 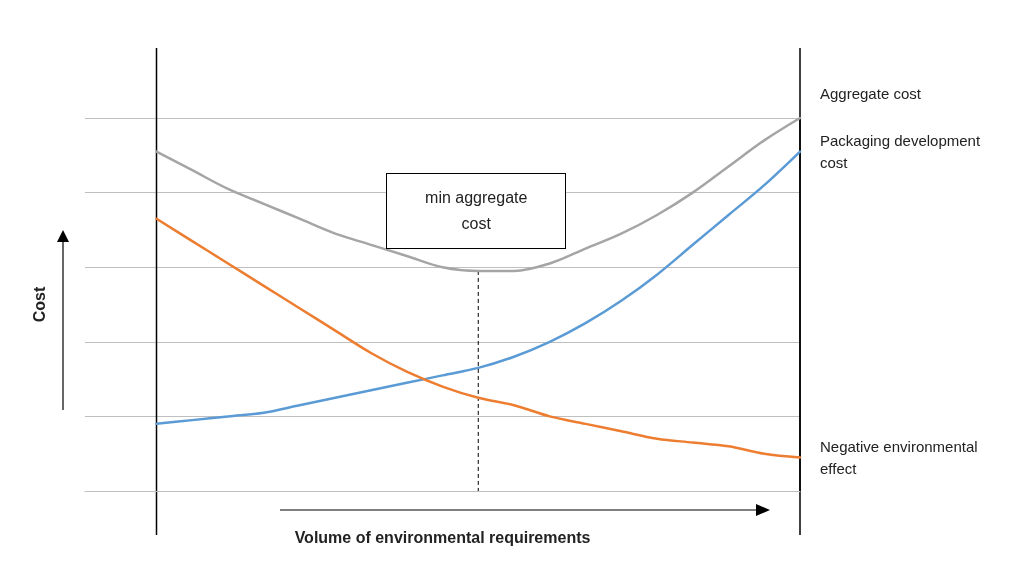 I want to click on series-label: Packaging development cost, so click(x=902, y=152).